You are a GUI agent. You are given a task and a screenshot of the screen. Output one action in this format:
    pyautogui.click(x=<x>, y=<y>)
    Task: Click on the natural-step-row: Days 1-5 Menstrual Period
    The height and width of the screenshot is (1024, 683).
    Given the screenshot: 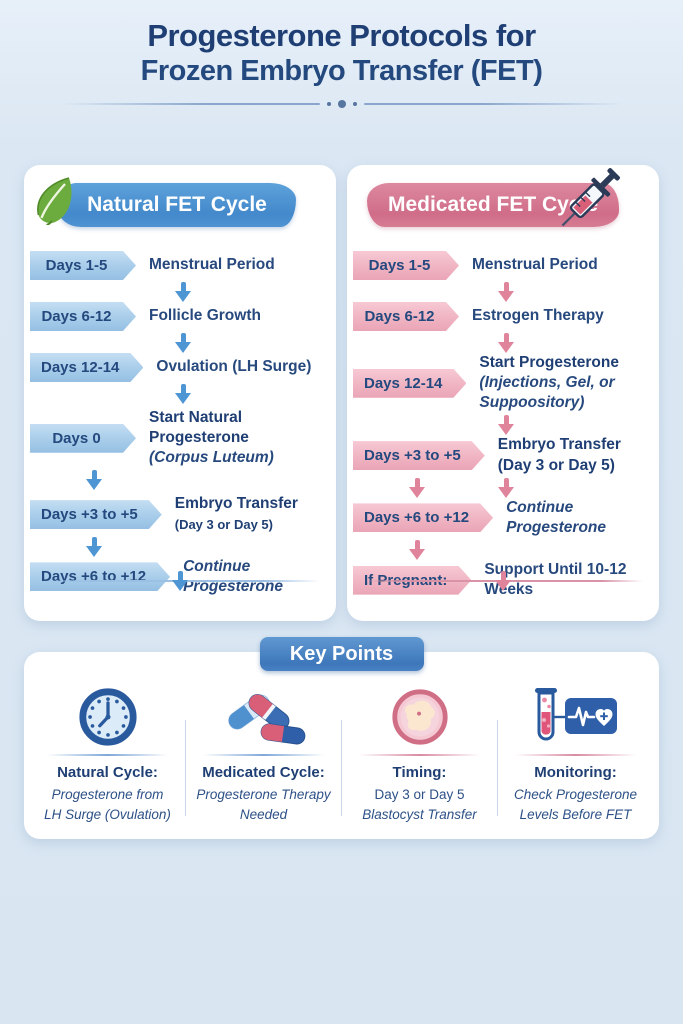 What is the action you would take?
    pyautogui.click(x=179, y=265)
    